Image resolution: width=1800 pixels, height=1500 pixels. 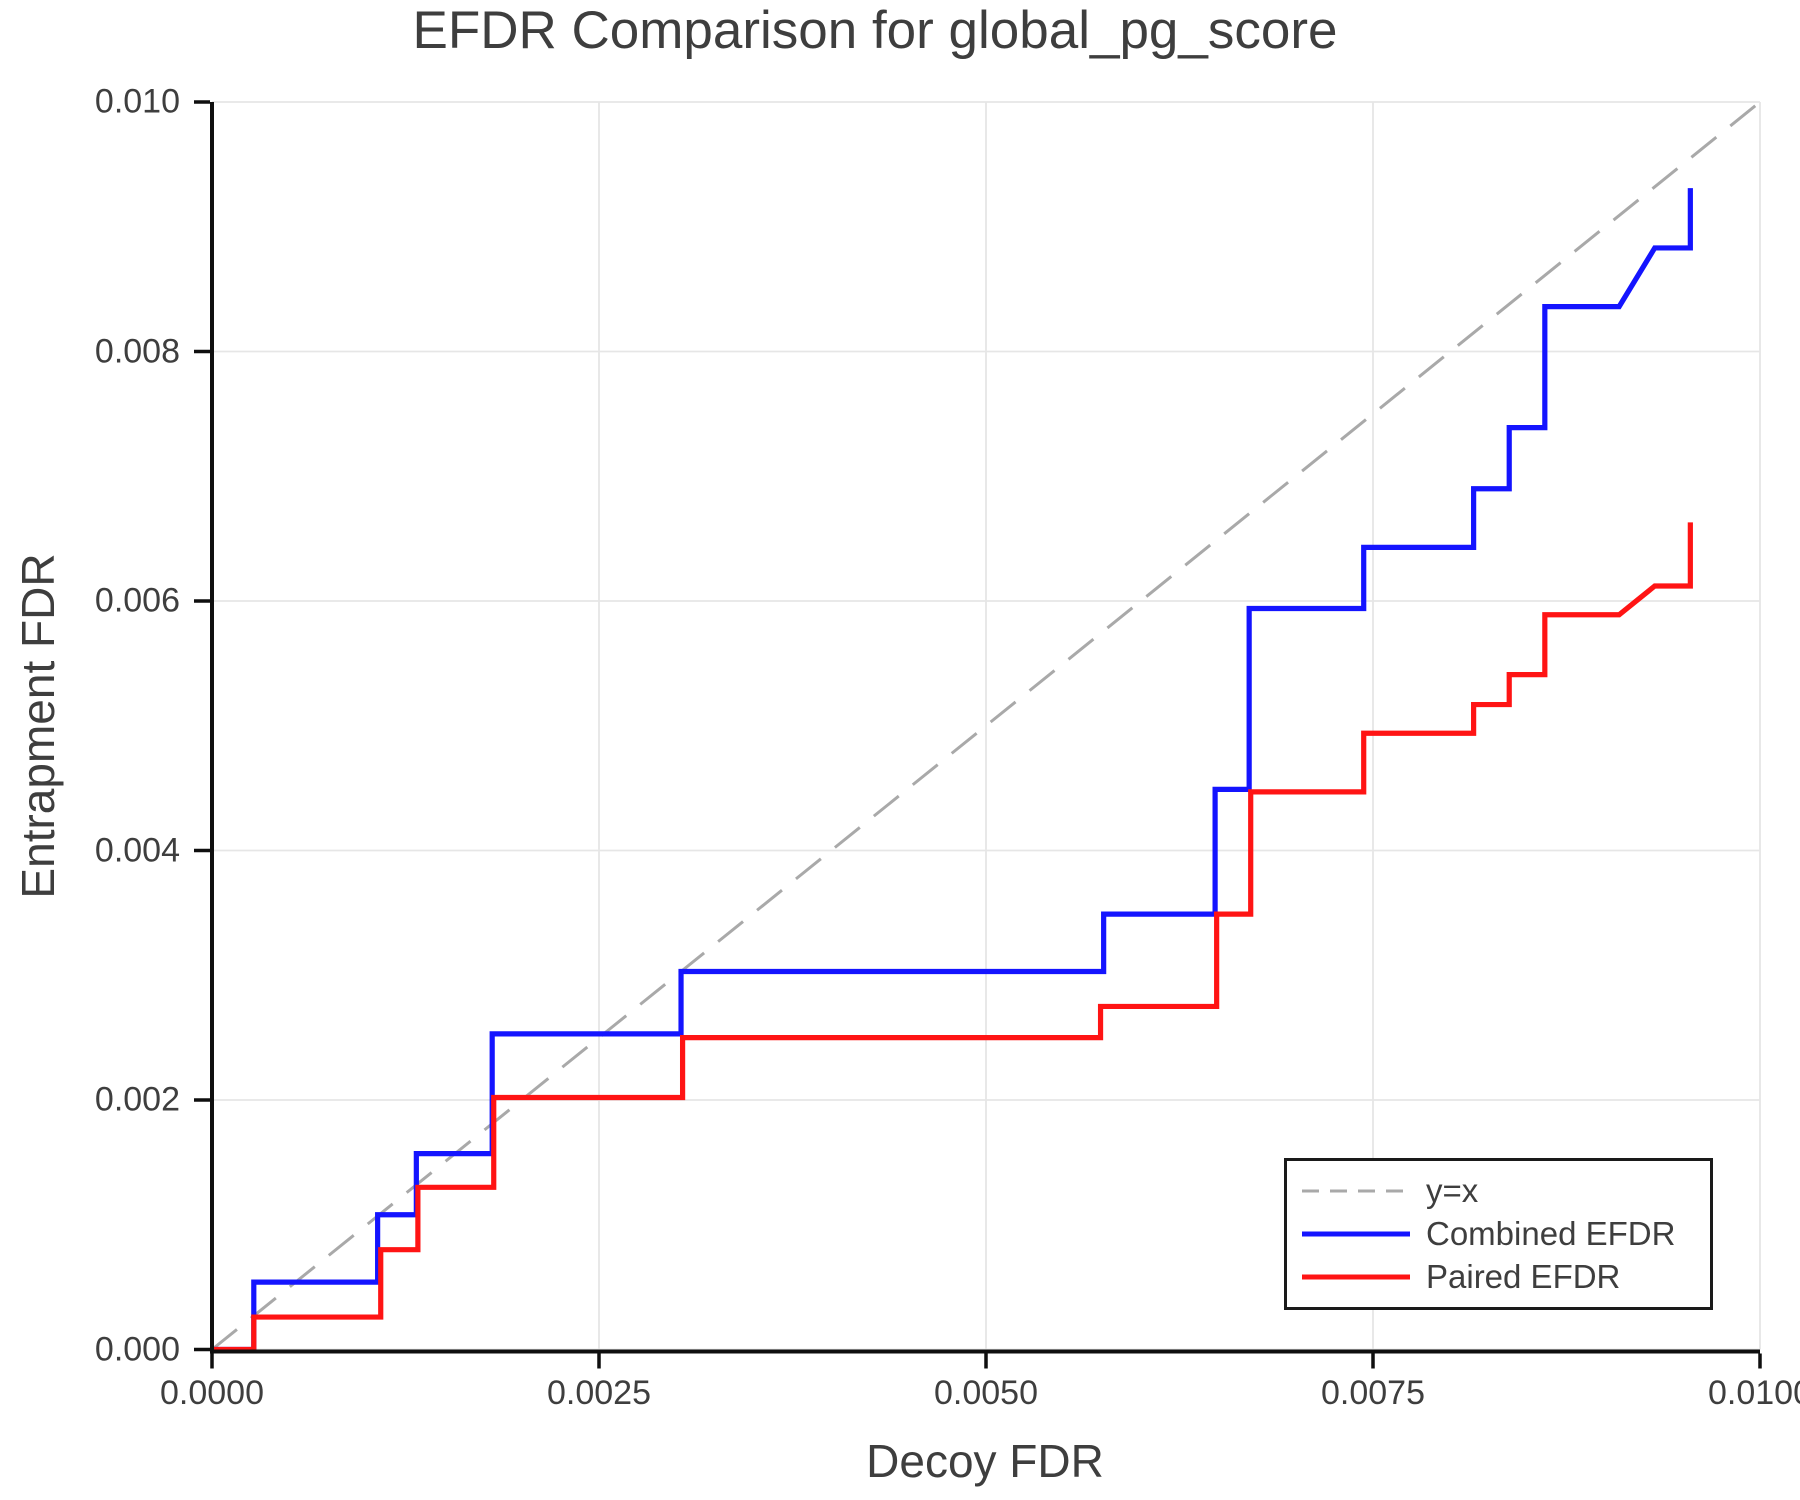 I want to click on legend-paired-line-swatch, so click(x=1356, y=1277).